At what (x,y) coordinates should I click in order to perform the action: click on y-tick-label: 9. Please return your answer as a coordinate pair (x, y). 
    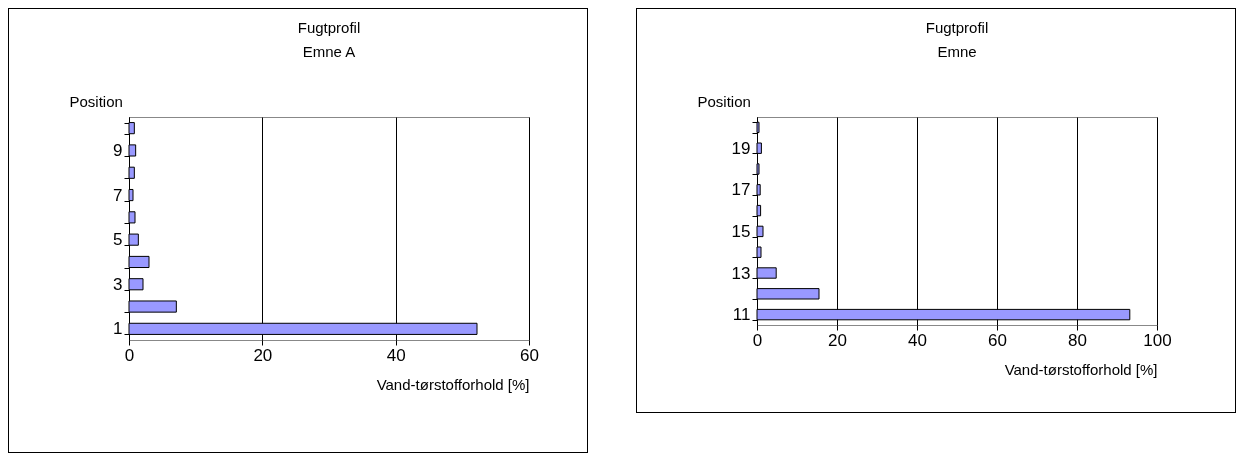
    Looking at the image, I should click on (118, 150).